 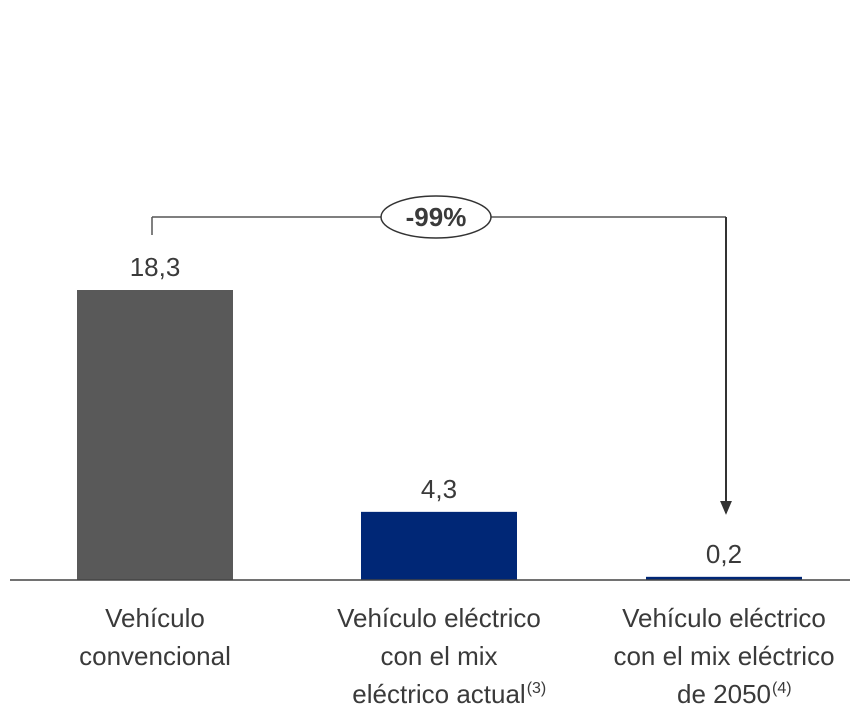 What do you see at coordinates (438, 656) in the screenshot?
I see `category-label-1-line-1: con el mix` at bounding box center [438, 656].